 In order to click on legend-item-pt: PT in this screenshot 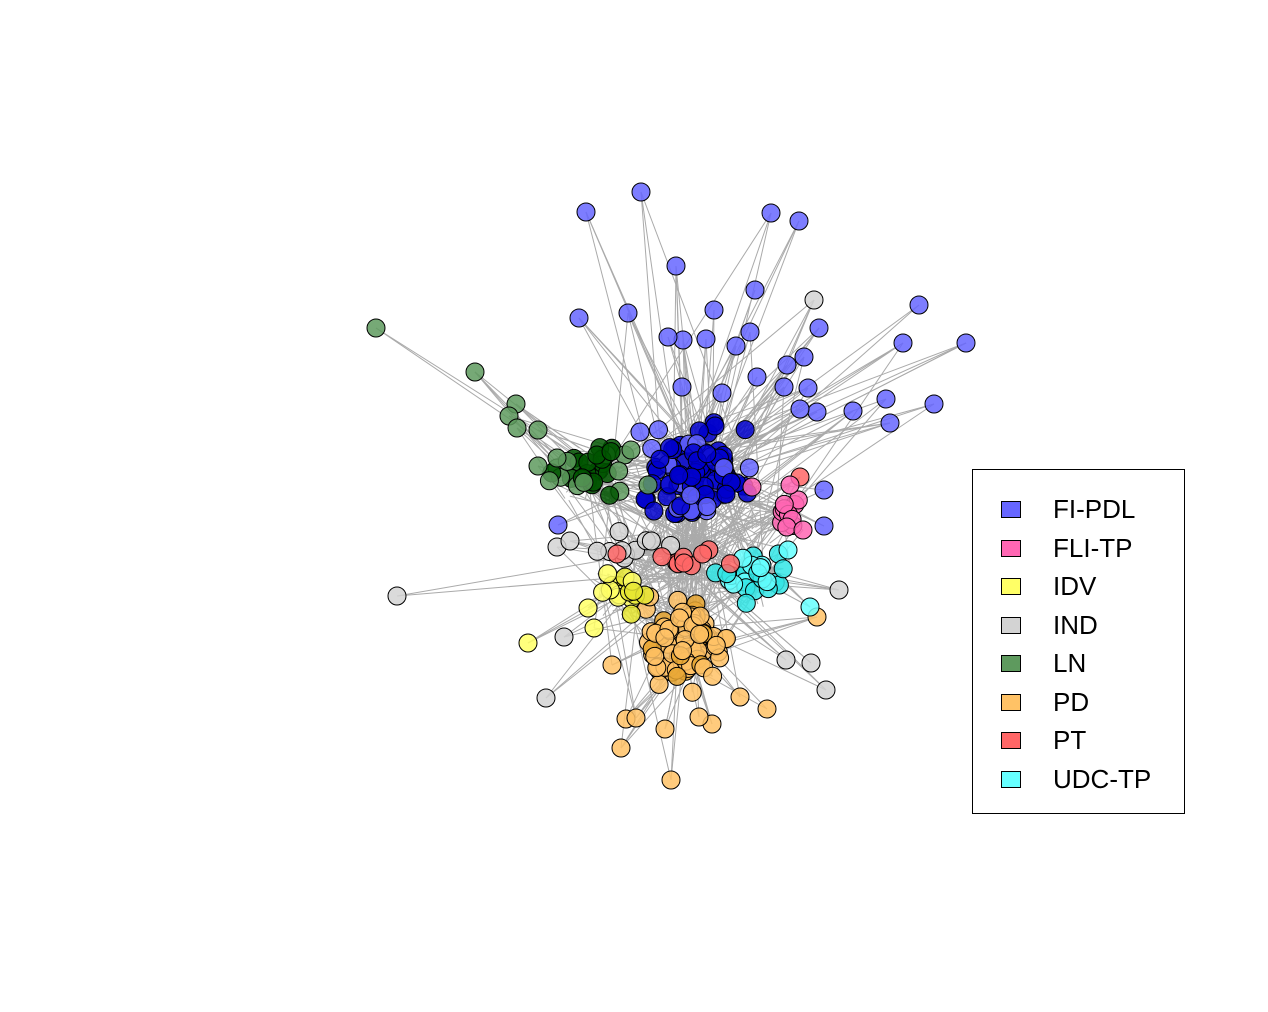, I will do `click(1043, 740)`.